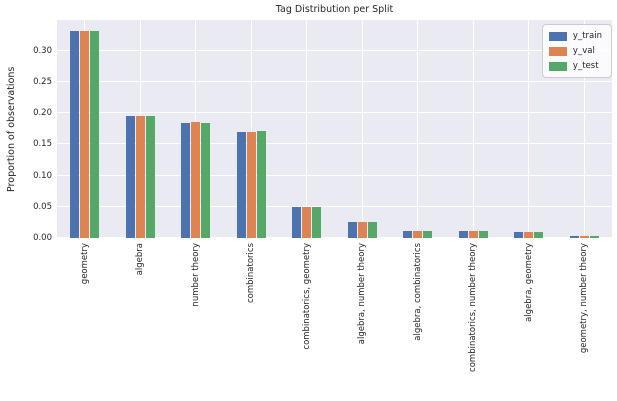 Image resolution: width=617 pixels, height=401 pixels. I want to click on bar-y_train-number-theory, so click(186, 180).